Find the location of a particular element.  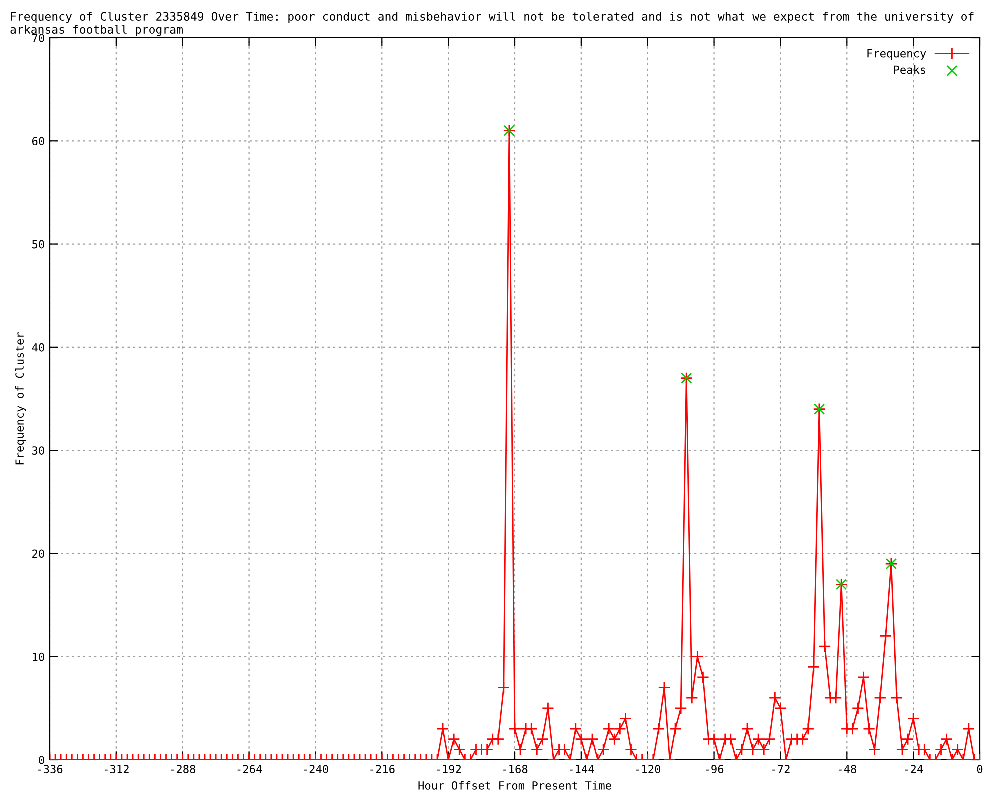

x-tick-label: -144 is located at coordinates (582, 769).